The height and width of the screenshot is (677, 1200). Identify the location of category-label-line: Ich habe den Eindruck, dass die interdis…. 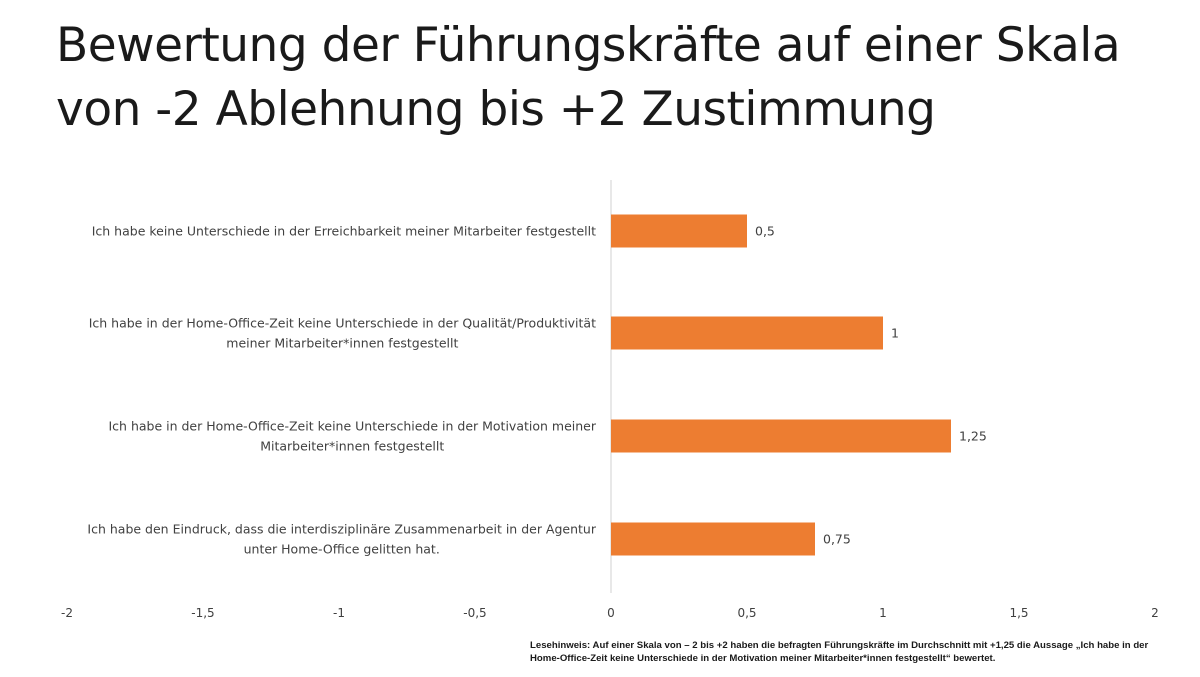
(341, 529).